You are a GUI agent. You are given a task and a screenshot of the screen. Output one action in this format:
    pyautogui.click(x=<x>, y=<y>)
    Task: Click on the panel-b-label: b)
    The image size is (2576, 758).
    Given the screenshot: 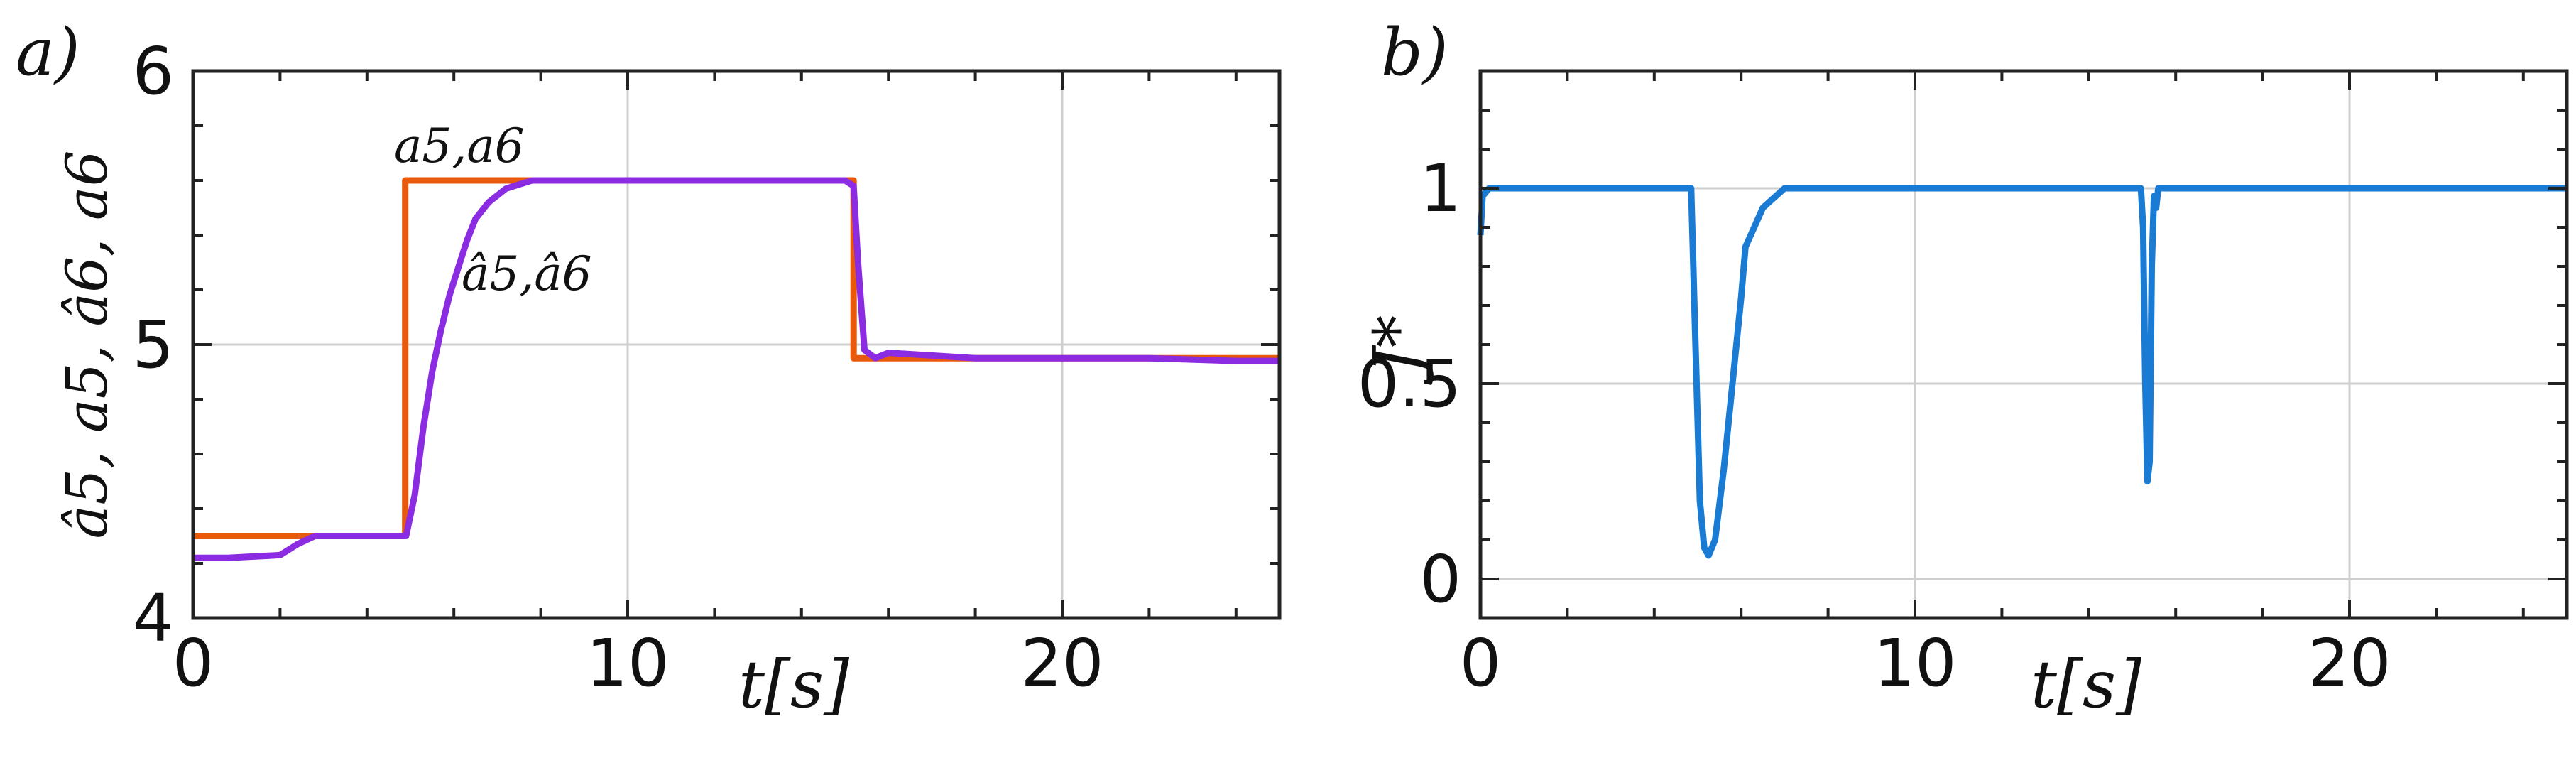 What is the action you would take?
    pyautogui.click(x=1414, y=52)
    